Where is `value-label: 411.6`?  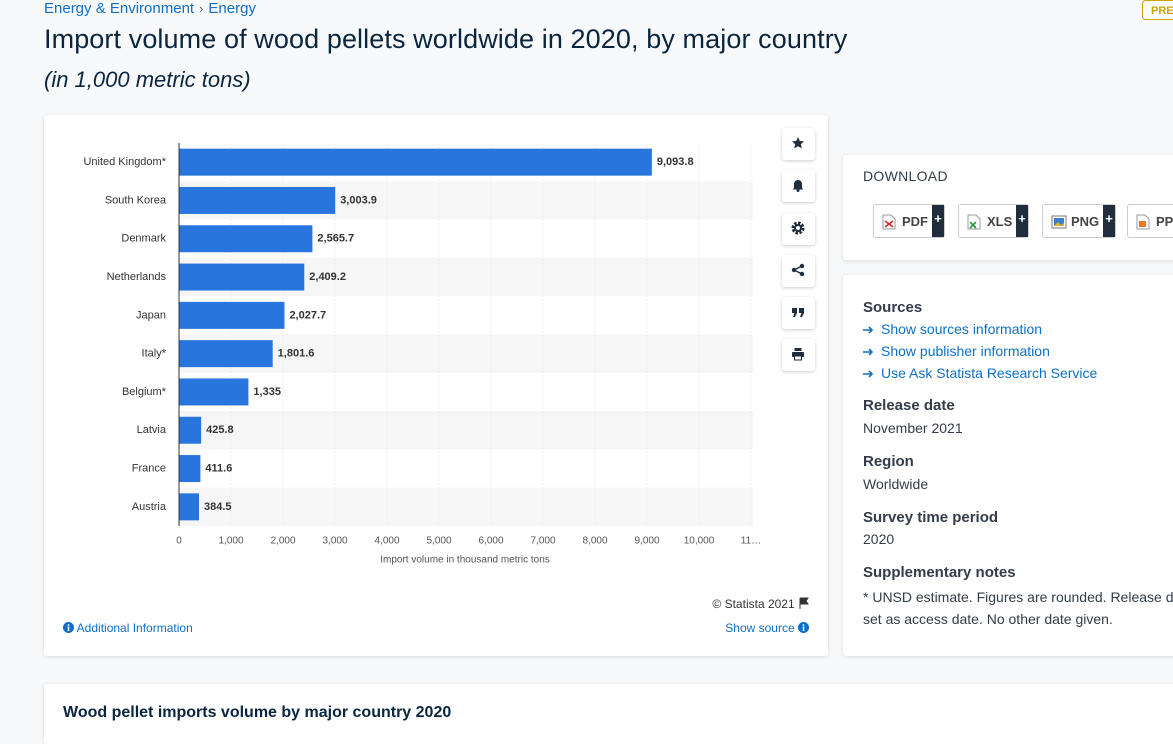
value-label: 411.6 is located at coordinates (218, 468).